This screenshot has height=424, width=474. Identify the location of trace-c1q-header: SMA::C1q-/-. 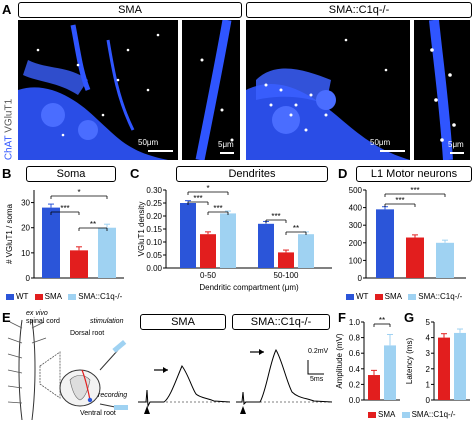
(281, 322).